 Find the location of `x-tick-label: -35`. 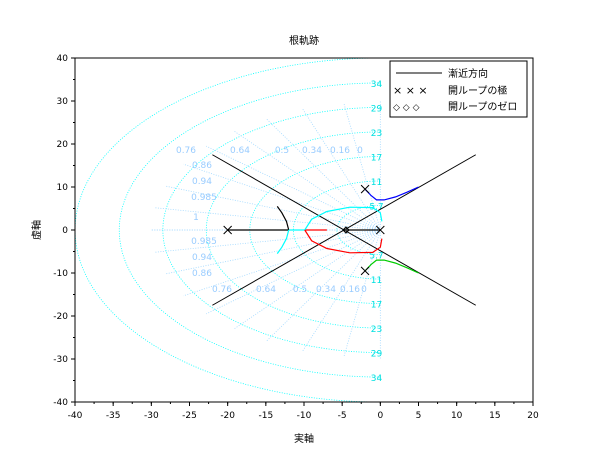

x-tick-label: -35 is located at coordinates (113, 416).